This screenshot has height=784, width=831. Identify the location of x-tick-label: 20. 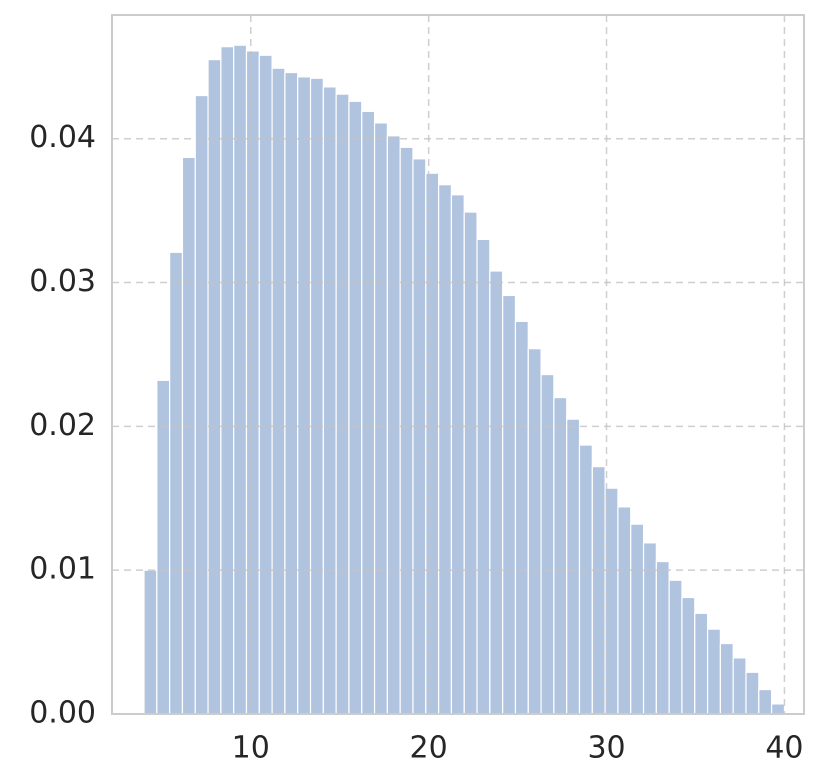
(429, 748).